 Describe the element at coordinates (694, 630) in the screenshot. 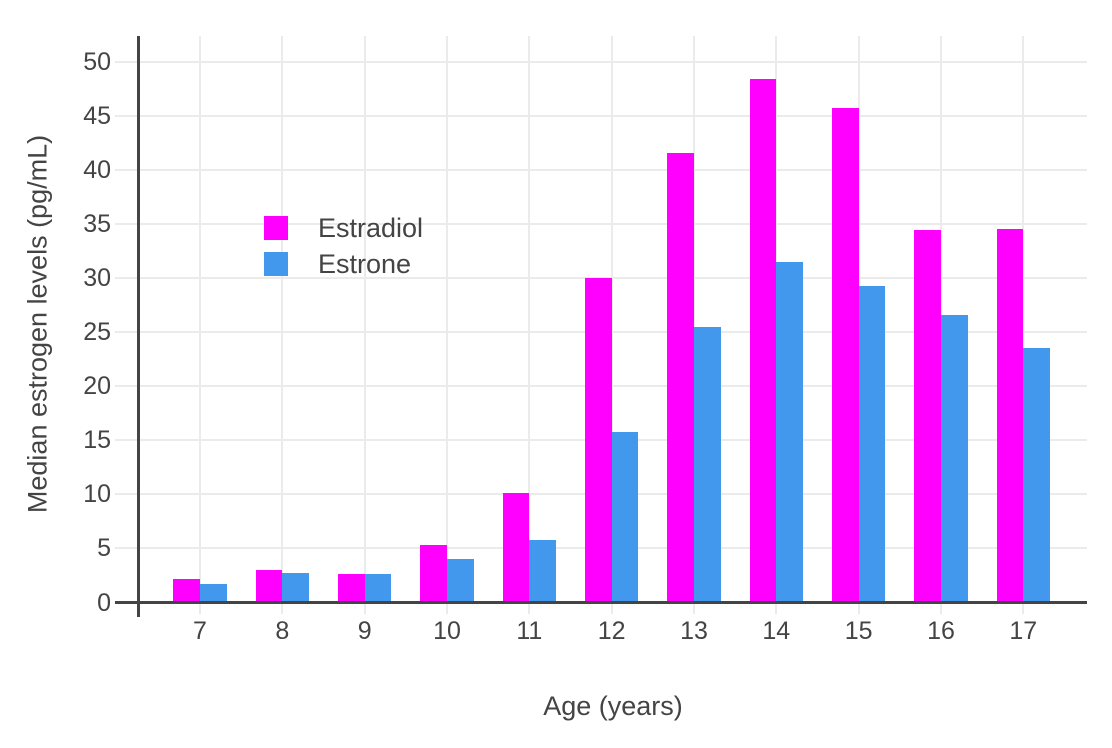

I see `x-tick-label: 13` at that location.